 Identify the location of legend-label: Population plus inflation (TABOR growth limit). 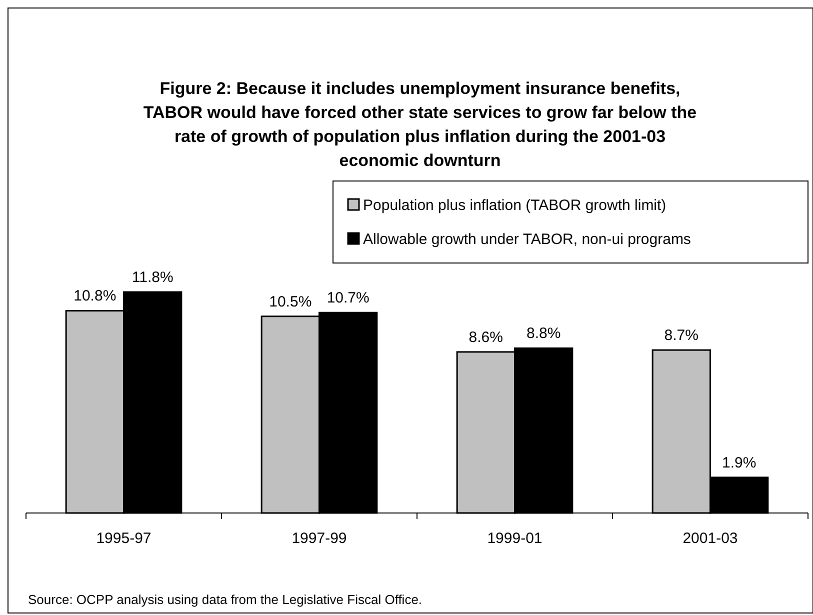
(514, 205).